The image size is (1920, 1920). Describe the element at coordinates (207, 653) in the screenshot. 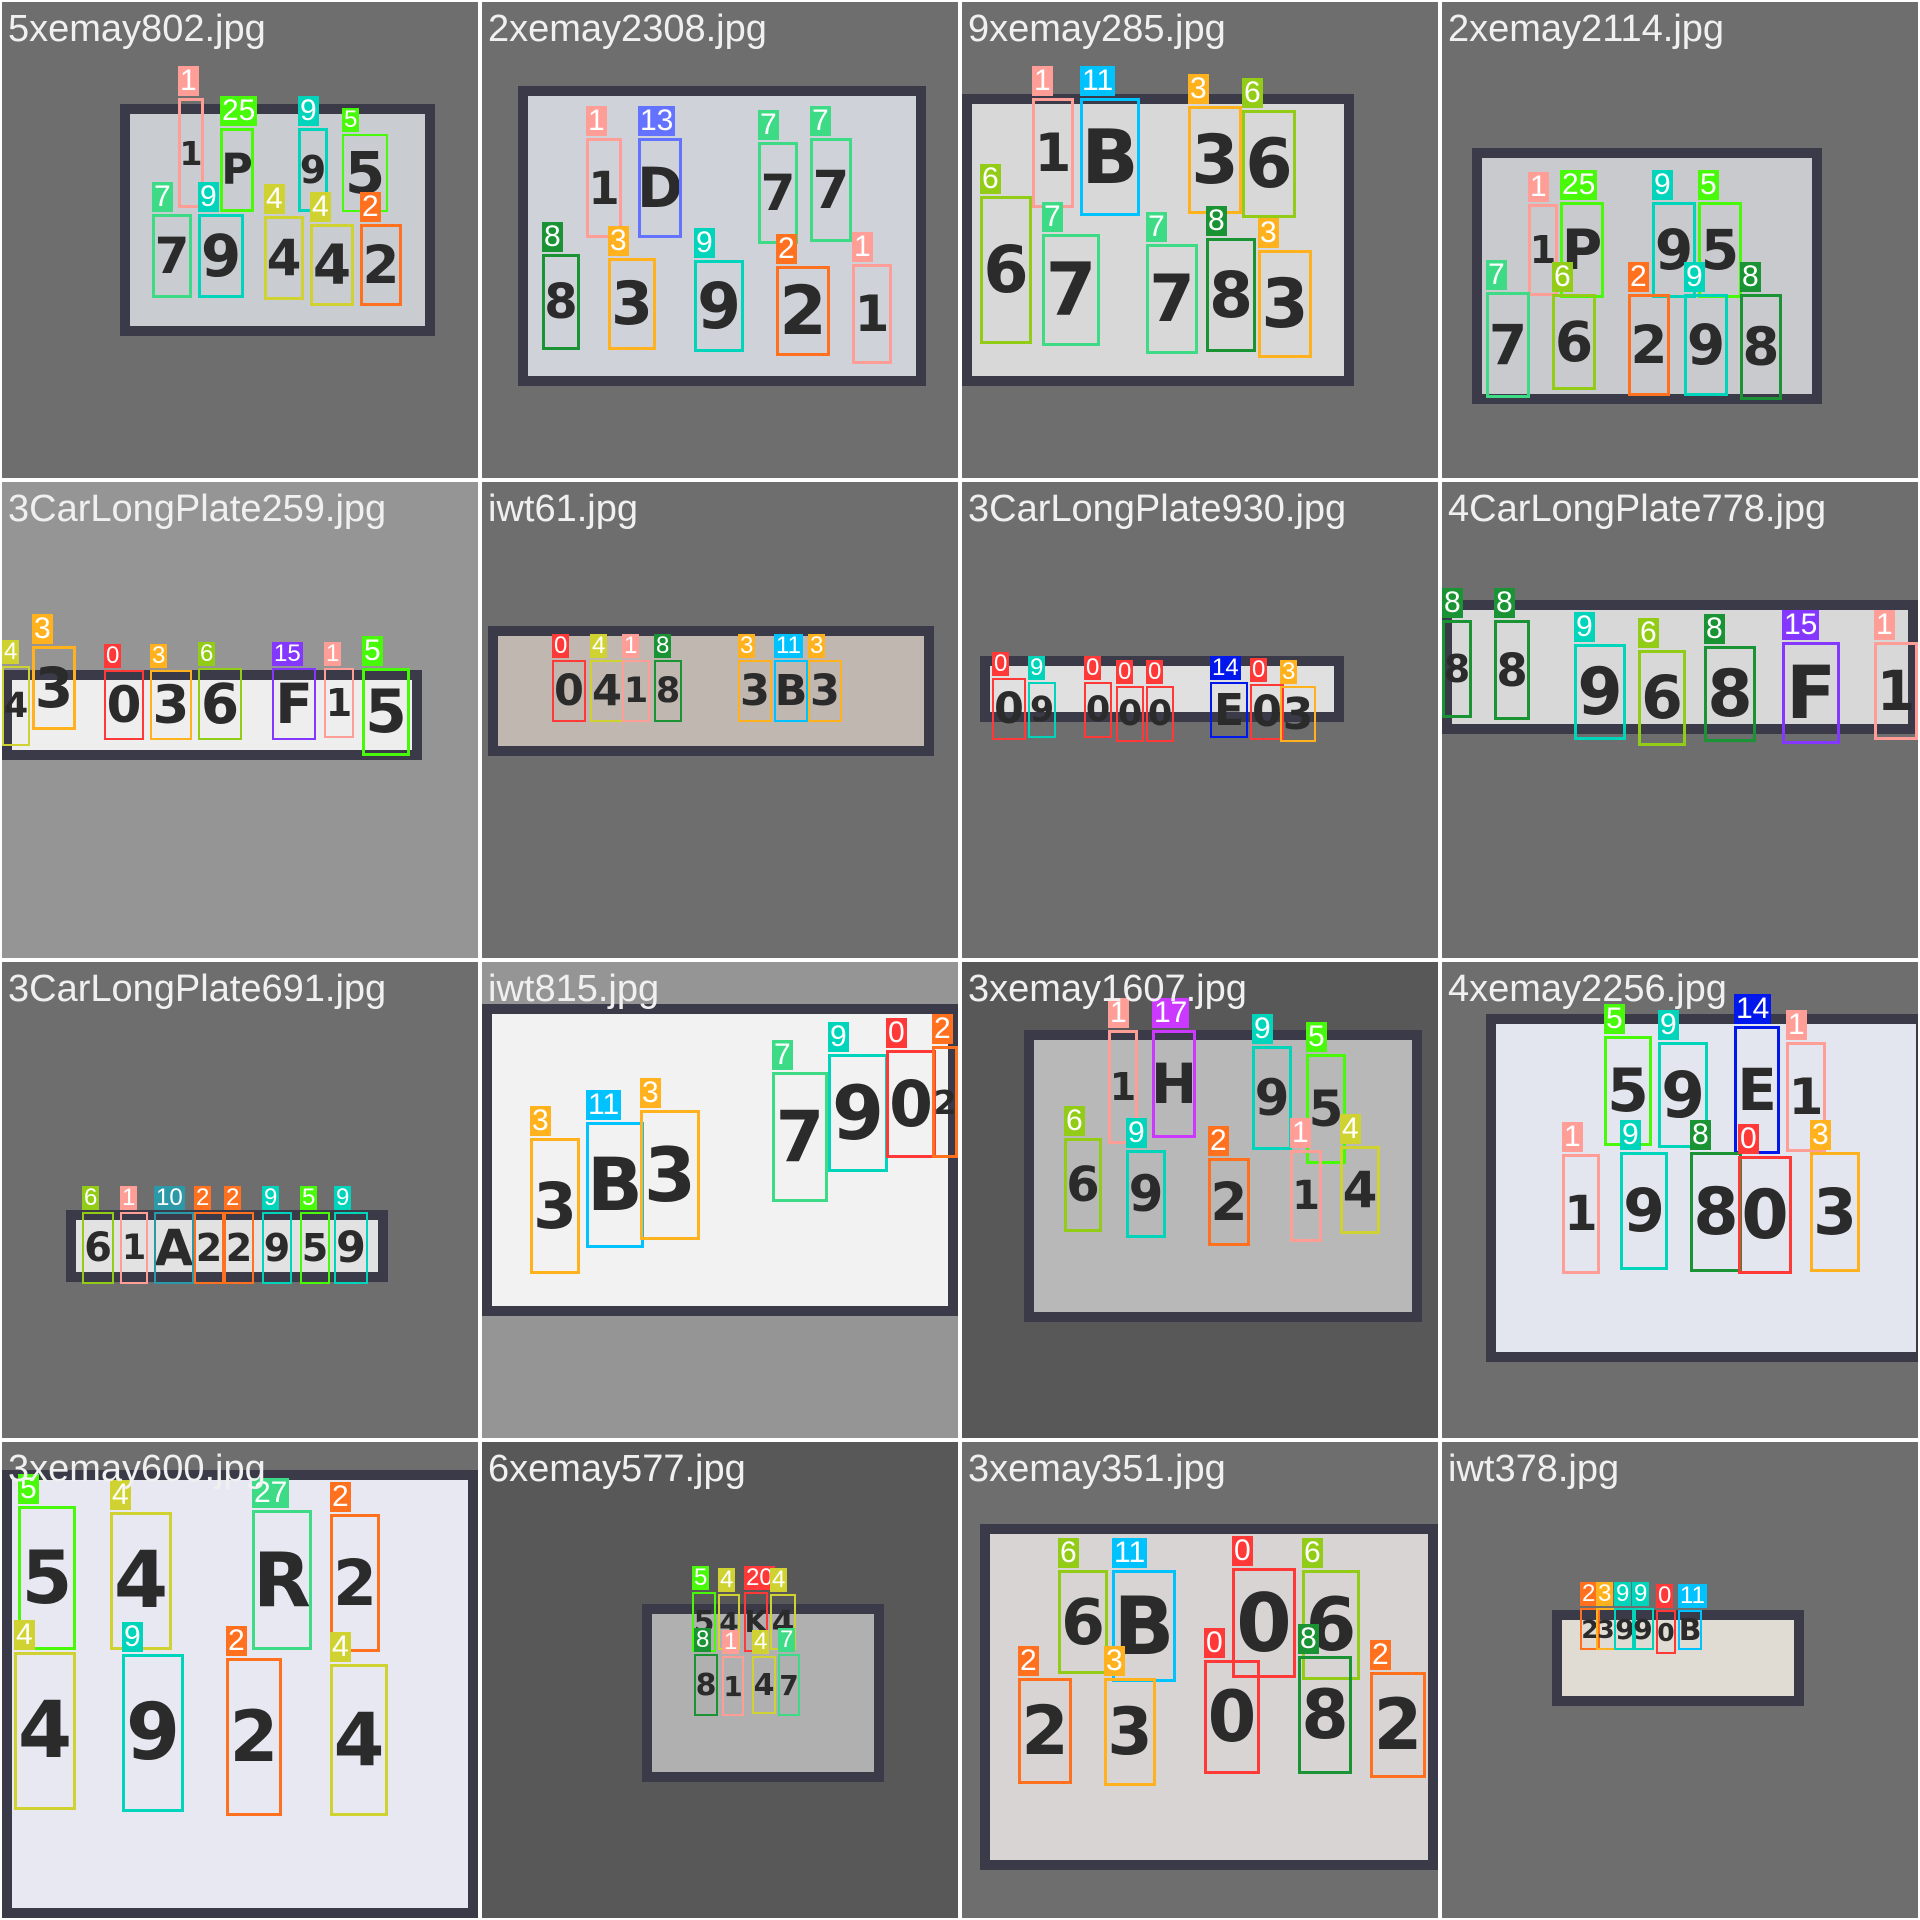

I see `class-label: 6` at that location.